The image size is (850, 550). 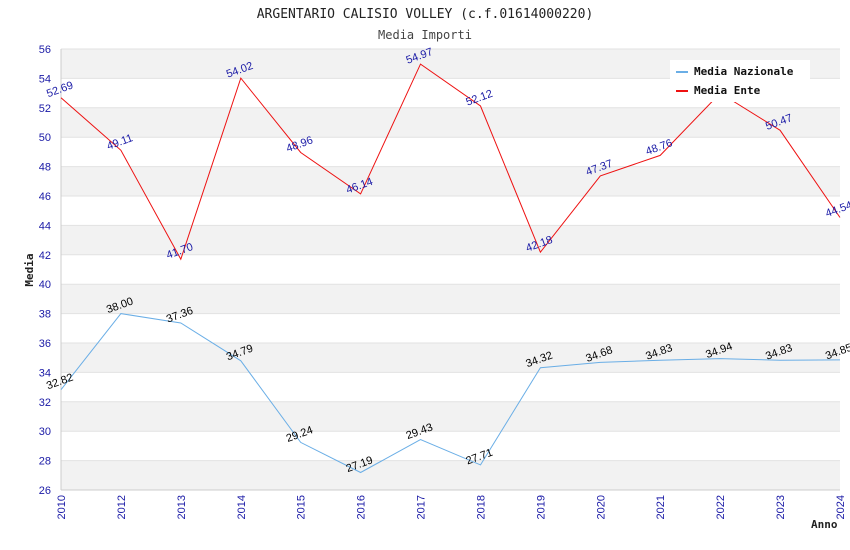 What do you see at coordinates (45, 270) in the screenshot?
I see `y-axis-ticks: 26 28 30 32 34 36 38 40 42 44 46 48 50 52 54 56` at bounding box center [45, 270].